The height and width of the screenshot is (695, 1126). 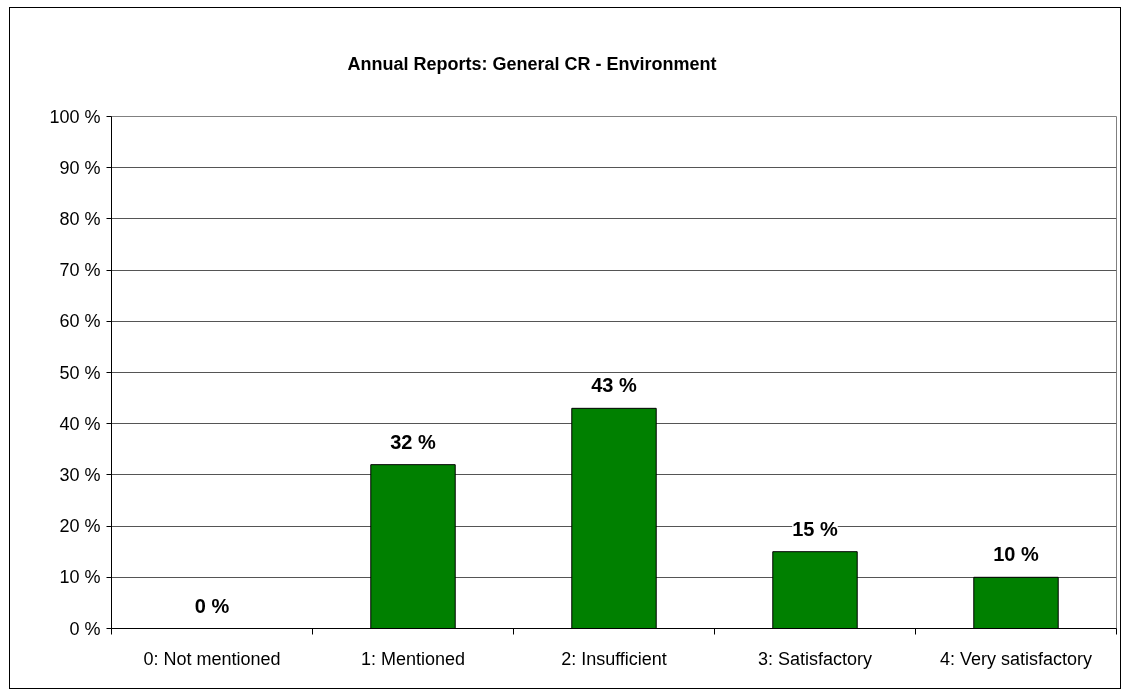 What do you see at coordinates (212, 605) in the screenshot?
I see `data-label: 0 %` at bounding box center [212, 605].